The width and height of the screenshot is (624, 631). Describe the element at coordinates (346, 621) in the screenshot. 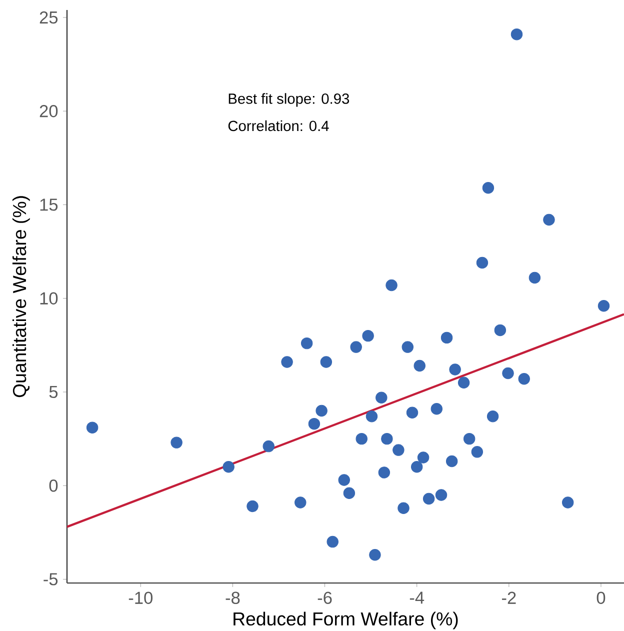

I see `x-axis-title: Reduced Form Welfare (%)` at that location.